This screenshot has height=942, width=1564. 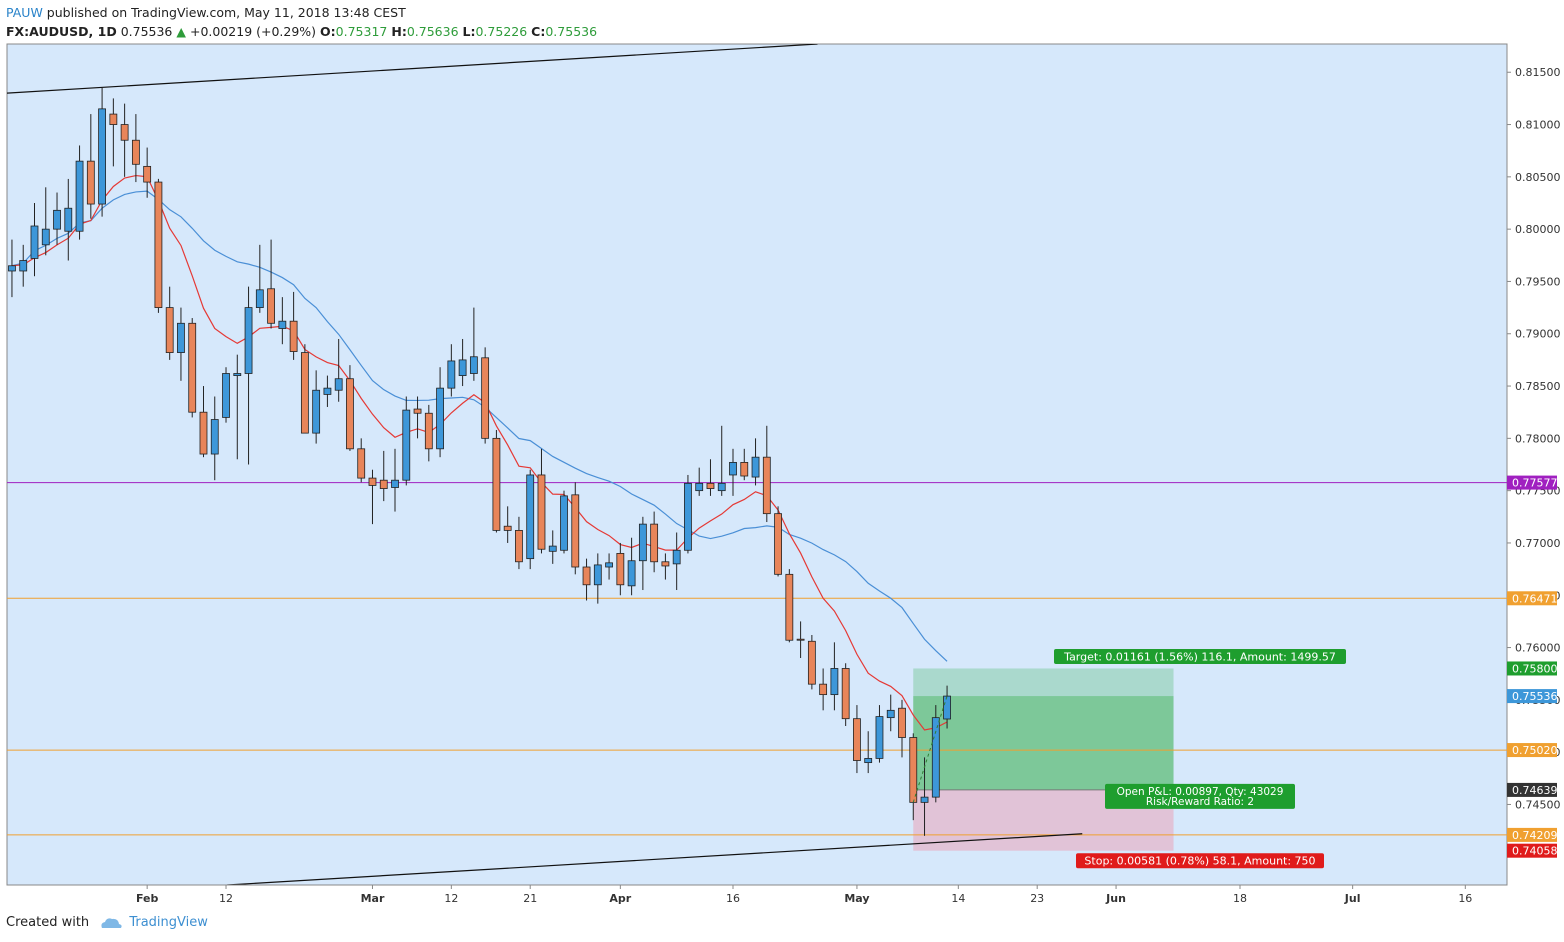 I want to click on y-tick-label: 0.76000, so click(x=1538, y=648).